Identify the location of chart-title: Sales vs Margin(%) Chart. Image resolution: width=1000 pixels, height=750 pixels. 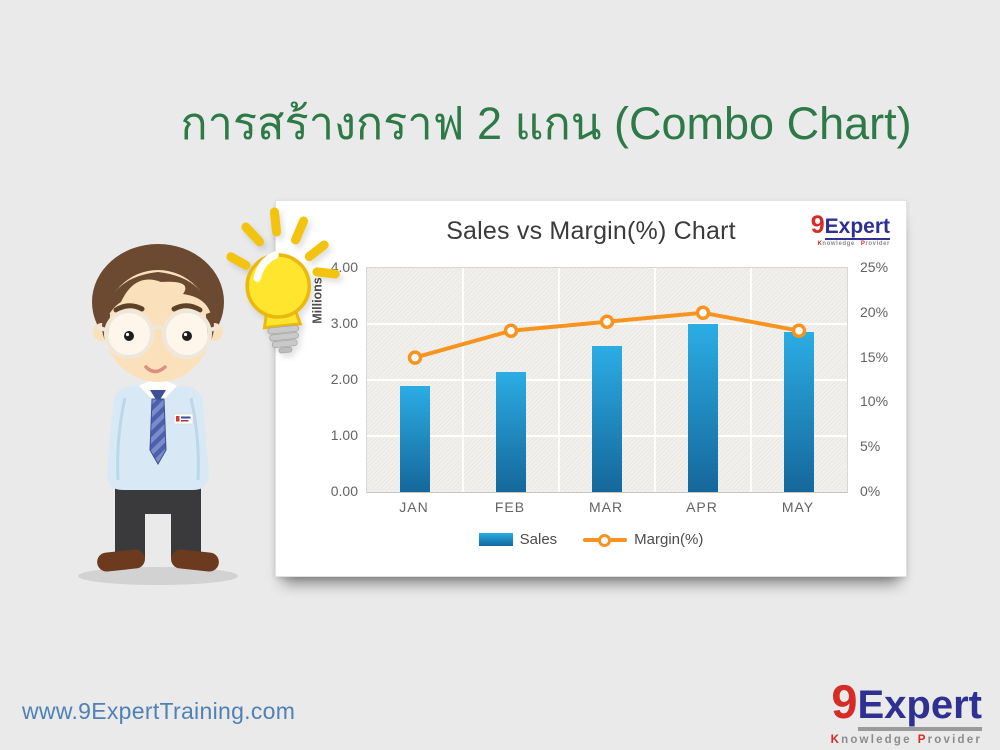
(591, 231).